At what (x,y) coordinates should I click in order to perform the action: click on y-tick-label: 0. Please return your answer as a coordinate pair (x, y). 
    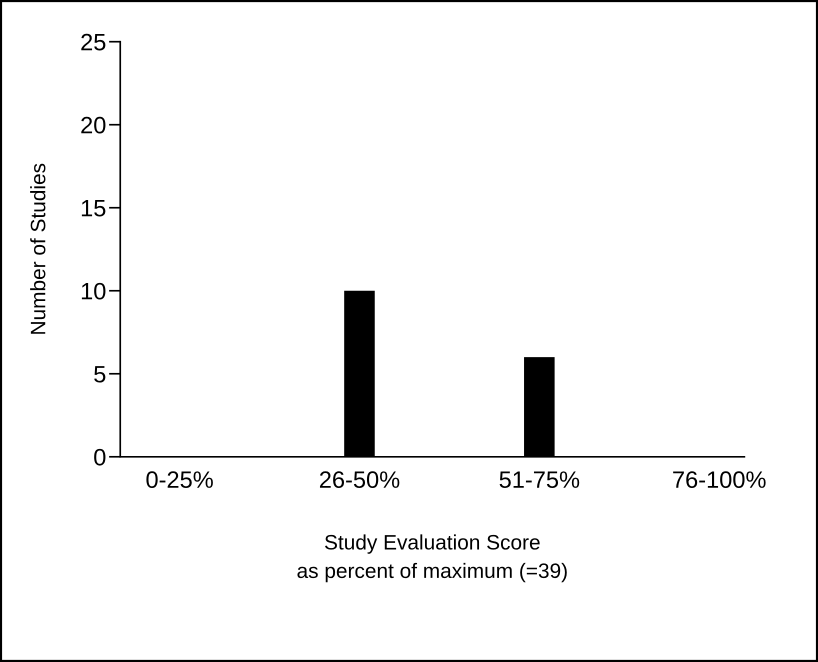
    Looking at the image, I should click on (100, 457).